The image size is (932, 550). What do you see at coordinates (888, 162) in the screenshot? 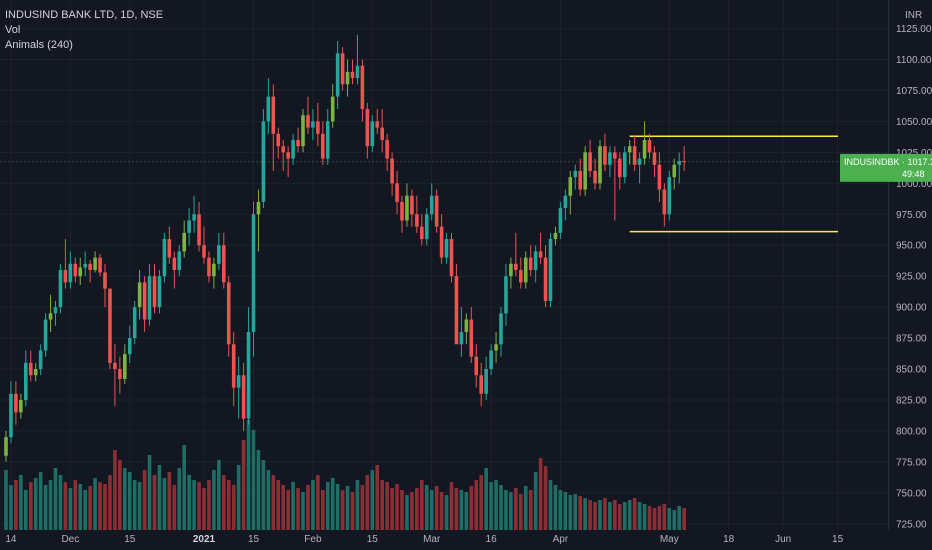
I see `price-tag-label: INDUSINDBK · 1017.35` at bounding box center [888, 162].